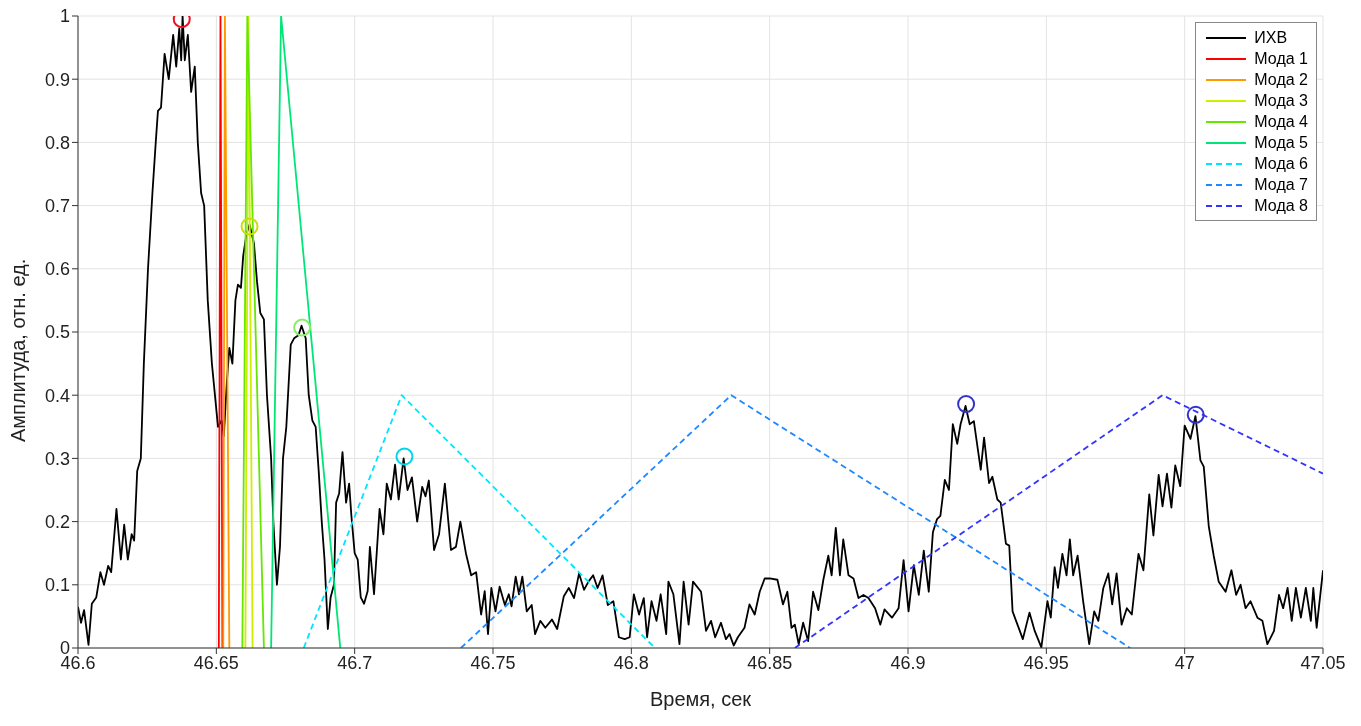 This screenshot has width=1361, height=726. Describe the element at coordinates (631, 662) in the screenshot. I see `x-tick-label: 46.8` at that location.